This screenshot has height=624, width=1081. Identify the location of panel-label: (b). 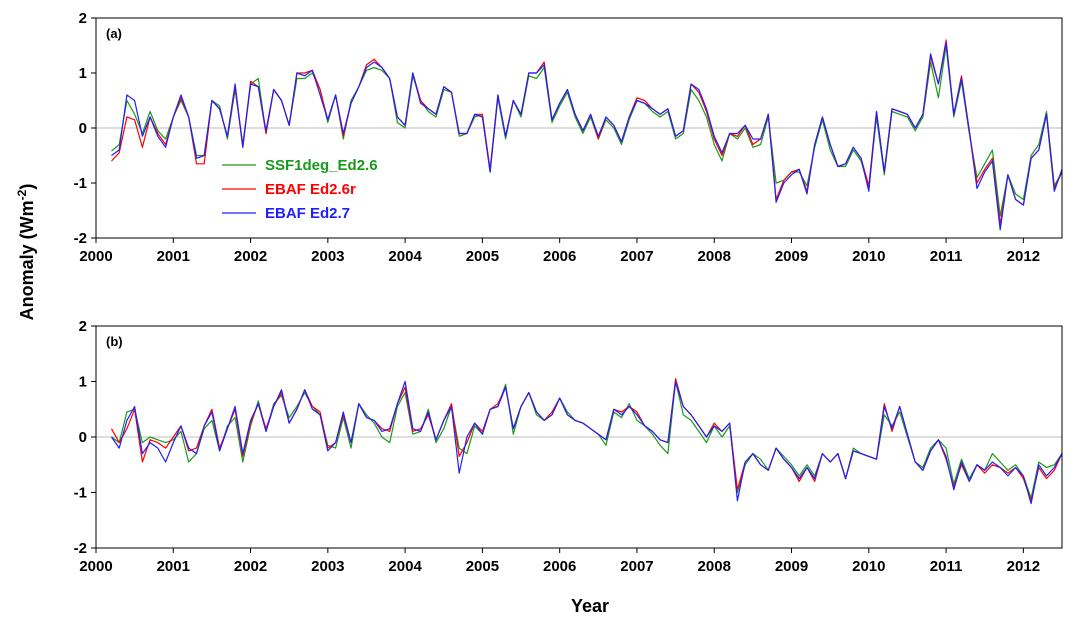
(114, 341).